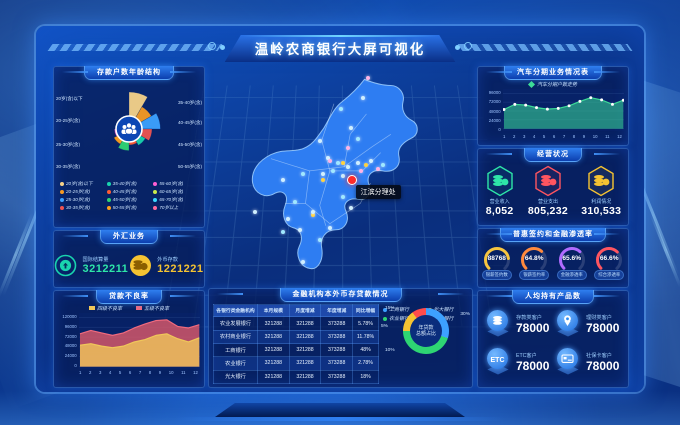 The width and height of the screenshot is (680, 425). What do you see at coordinates (607, 136) in the screenshot?
I see `x-tick-label: 11` at bounding box center [607, 136].